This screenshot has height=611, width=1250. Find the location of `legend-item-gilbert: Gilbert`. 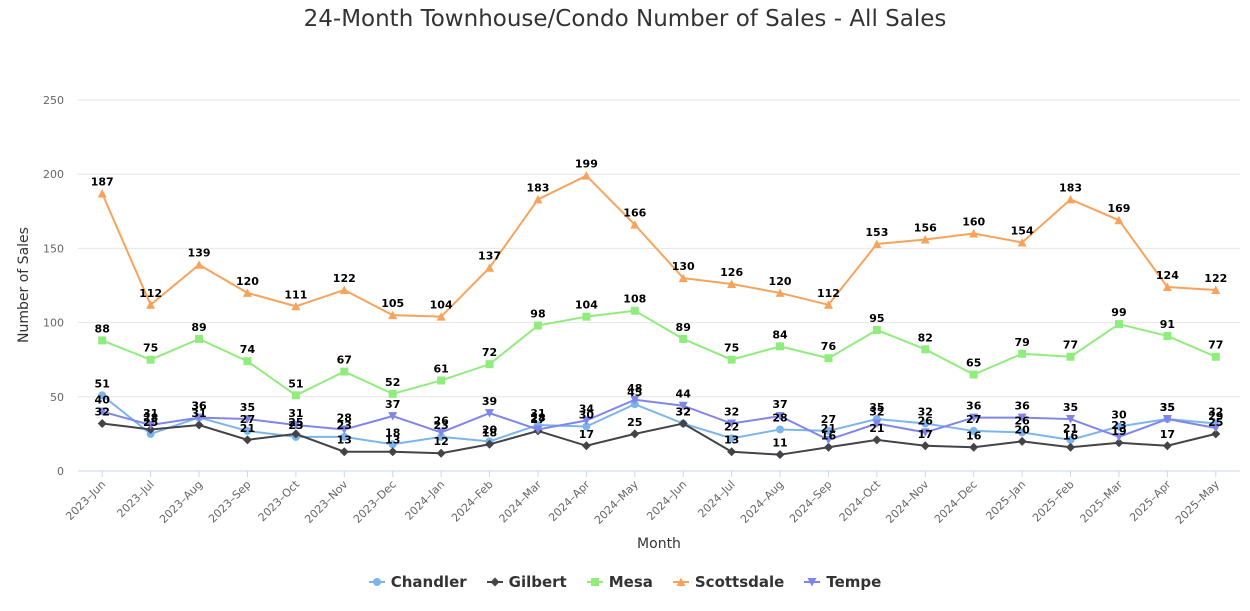

legend-item-gilbert: Gilbert is located at coordinates (526, 582).